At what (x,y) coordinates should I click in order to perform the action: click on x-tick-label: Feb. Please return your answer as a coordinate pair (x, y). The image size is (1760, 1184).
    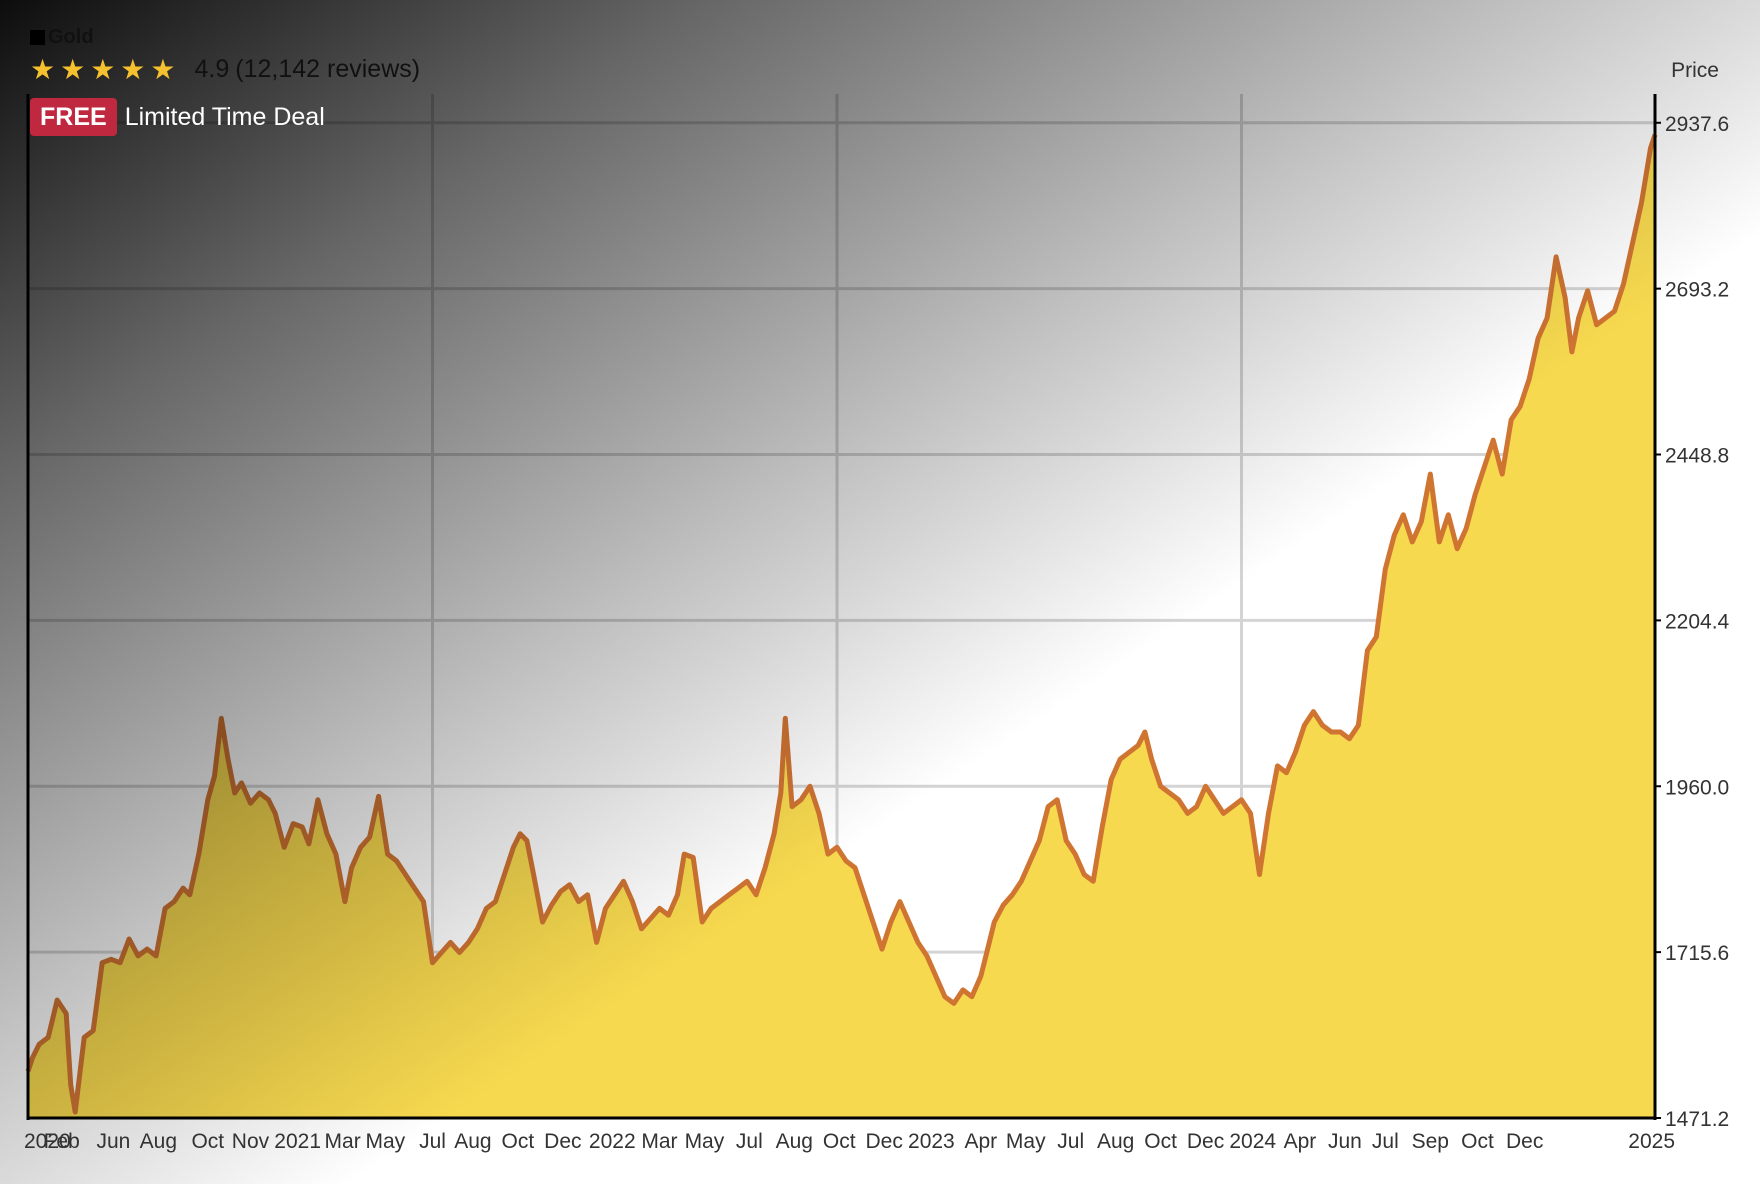
    Looking at the image, I should click on (62, 1141).